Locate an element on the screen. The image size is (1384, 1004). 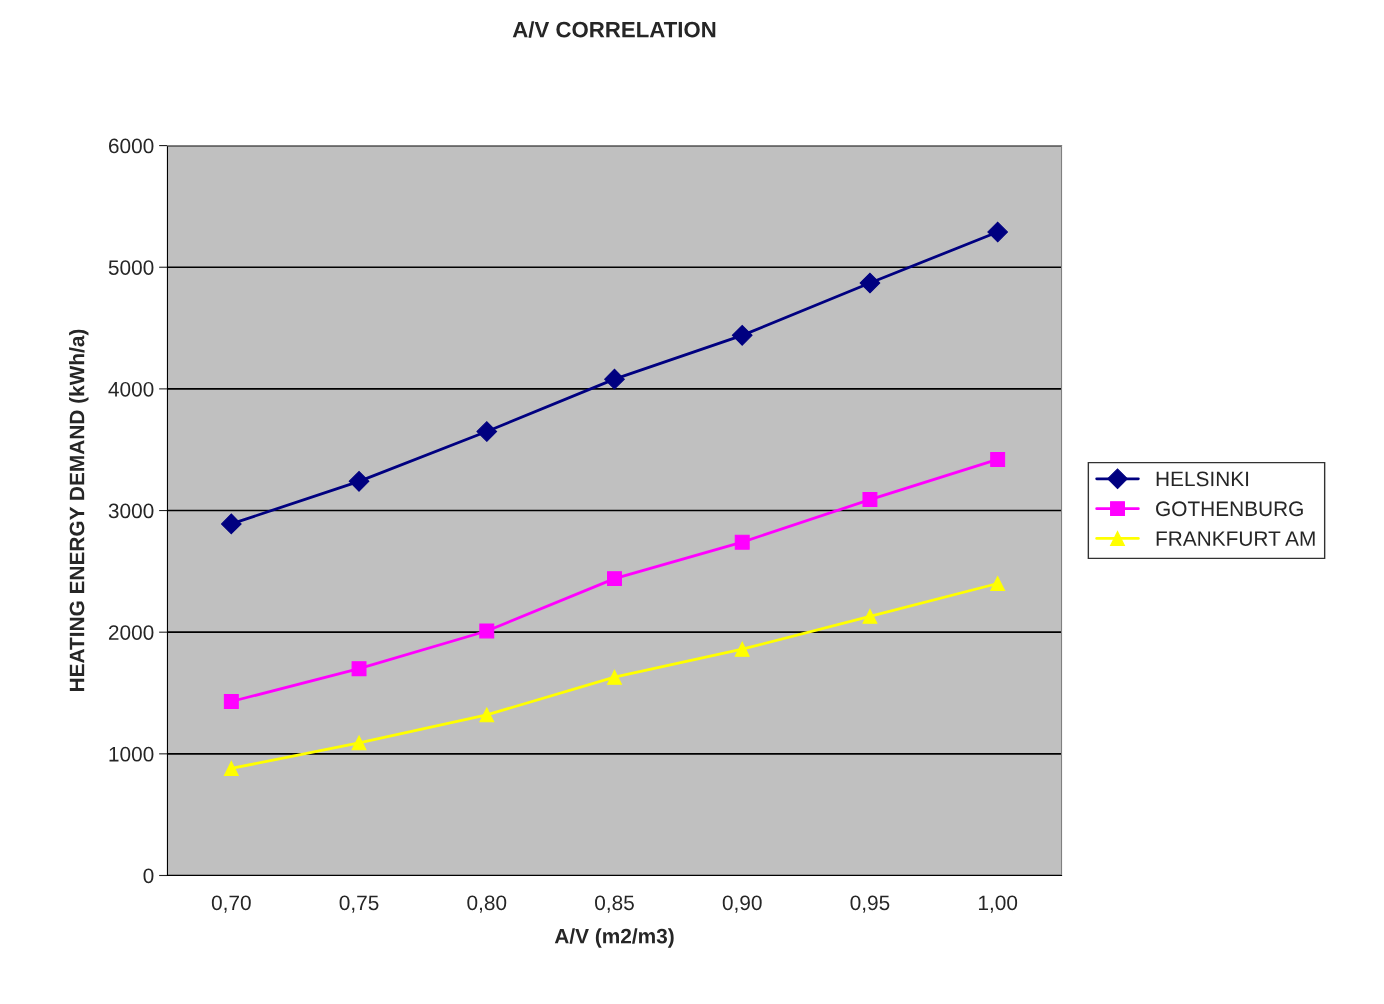
legend-label: HELSINKI is located at coordinates (1202, 479).